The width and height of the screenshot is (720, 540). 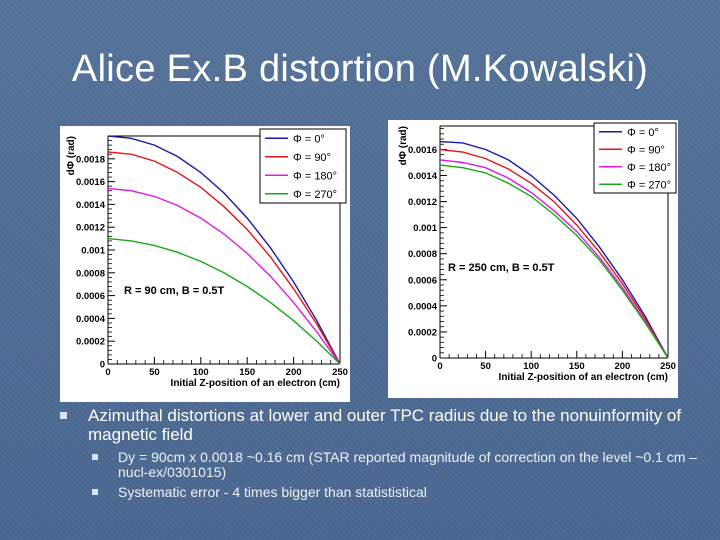 What do you see at coordinates (174, 291) in the screenshot?
I see `chart-annotation: R = 90 cm, B = 0.5T` at bounding box center [174, 291].